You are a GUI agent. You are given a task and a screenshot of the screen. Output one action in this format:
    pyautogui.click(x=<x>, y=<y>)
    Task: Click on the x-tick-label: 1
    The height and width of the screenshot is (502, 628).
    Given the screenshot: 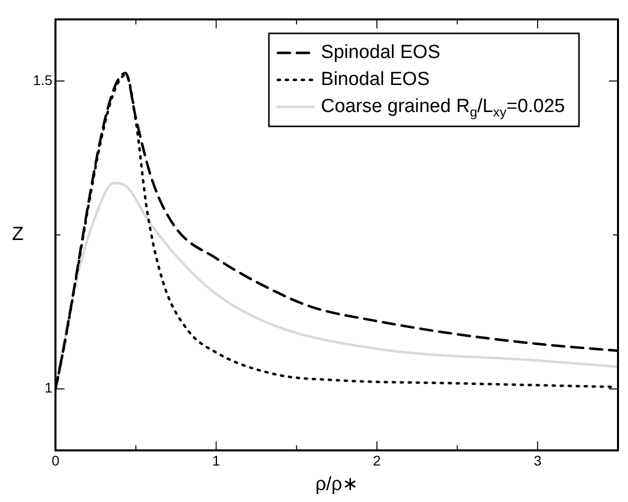 What is the action you would take?
    pyautogui.click(x=216, y=460)
    